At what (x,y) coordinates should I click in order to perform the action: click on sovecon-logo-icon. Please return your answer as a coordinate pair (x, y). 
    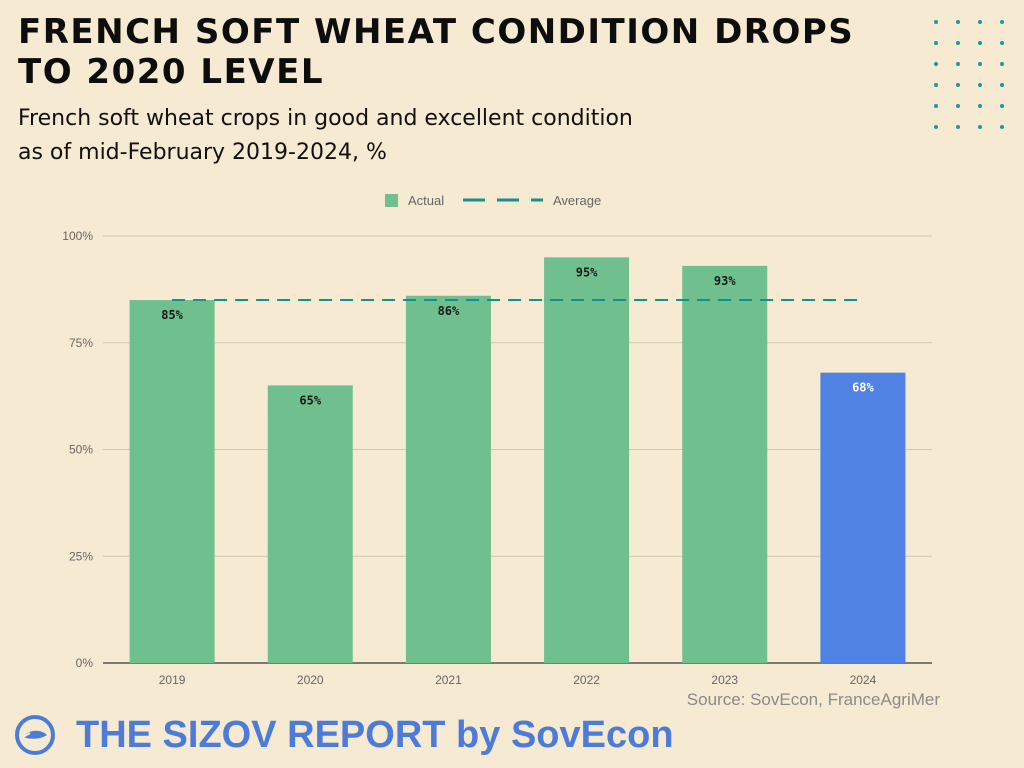
    Looking at the image, I should click on (35, 735).